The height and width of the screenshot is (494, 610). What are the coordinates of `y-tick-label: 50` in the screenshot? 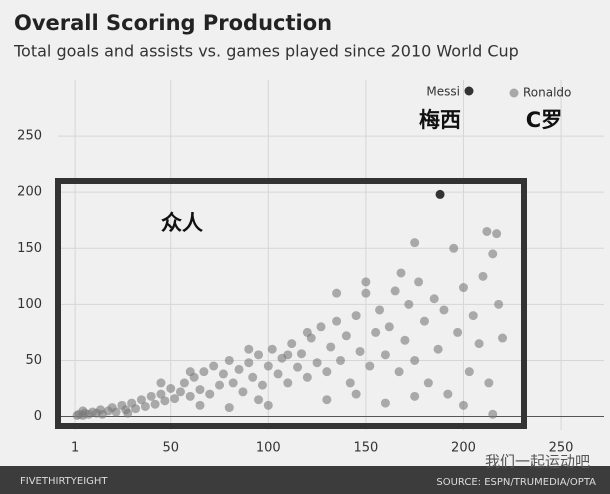 It's located at (33, 360).